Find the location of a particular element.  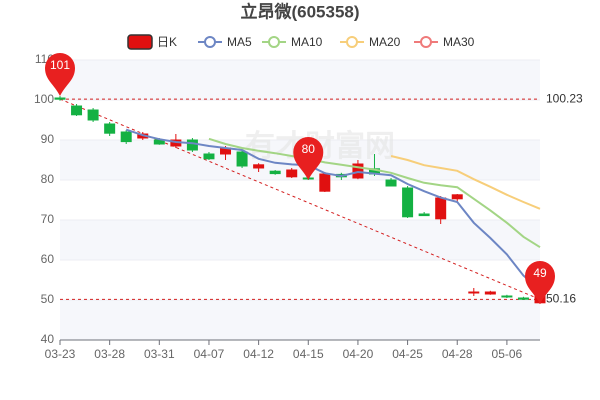

y-tick-label: 70 is located at coordinates (48, 219).